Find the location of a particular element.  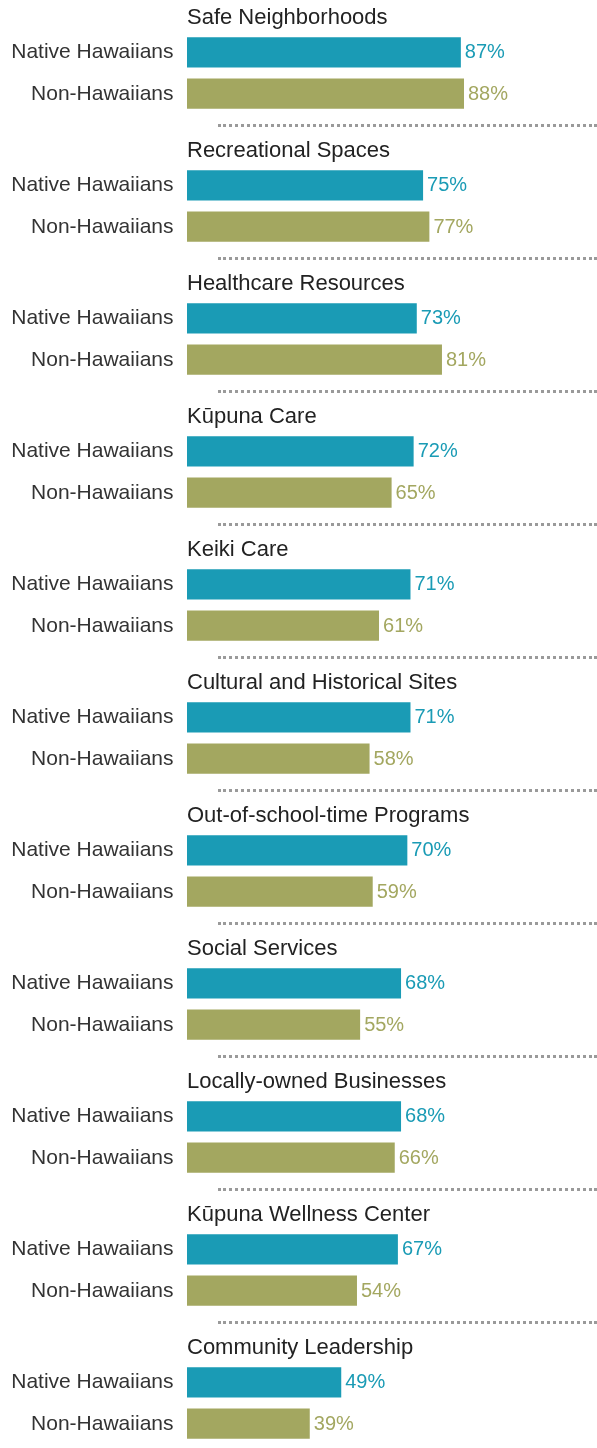

data-label: 65% is located at coordinates (415, 491).